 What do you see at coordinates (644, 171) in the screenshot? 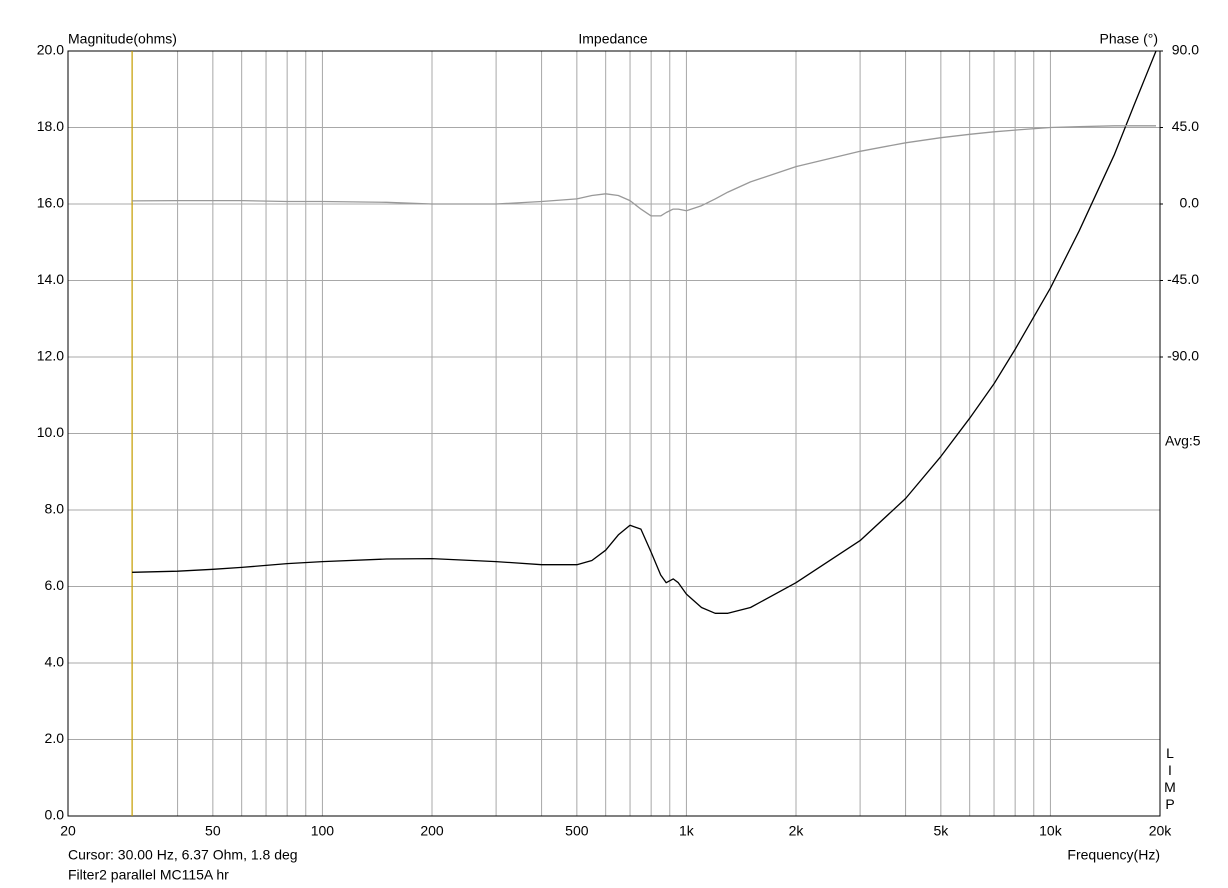
I see `series-line` at bounding box center [644, 171].